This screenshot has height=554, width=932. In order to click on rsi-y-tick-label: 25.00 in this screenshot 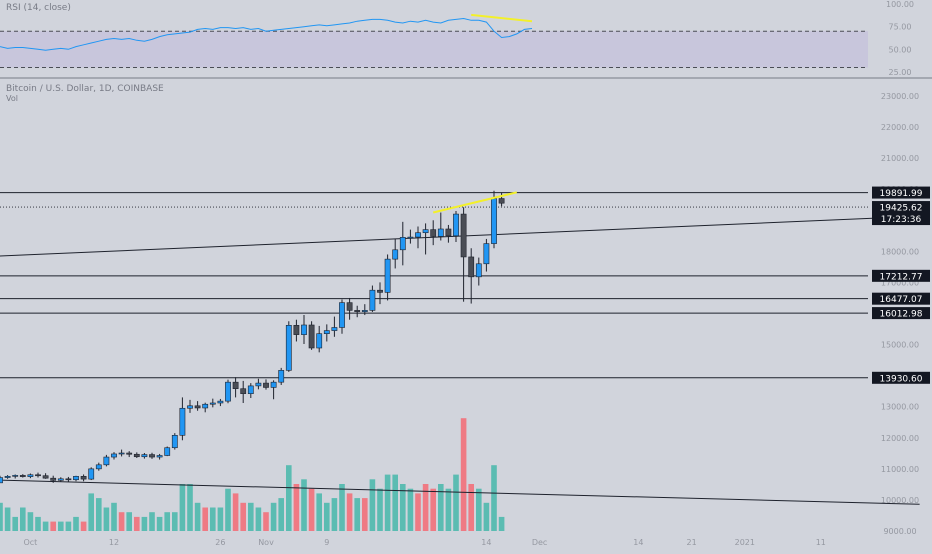, I will do `click(900, 72)`.